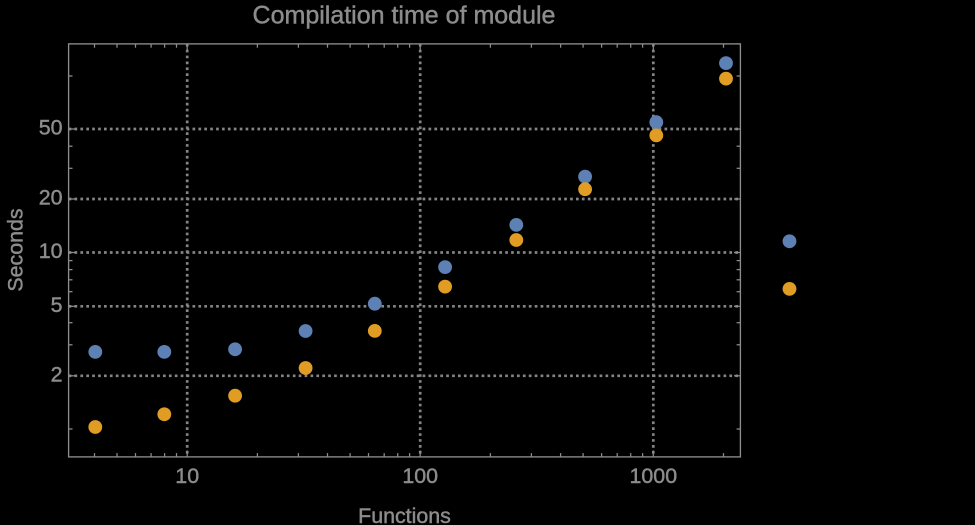 The width and height of the screenshot is (975, 525). I want to click on svg-text: 1000, so click(654, 476).